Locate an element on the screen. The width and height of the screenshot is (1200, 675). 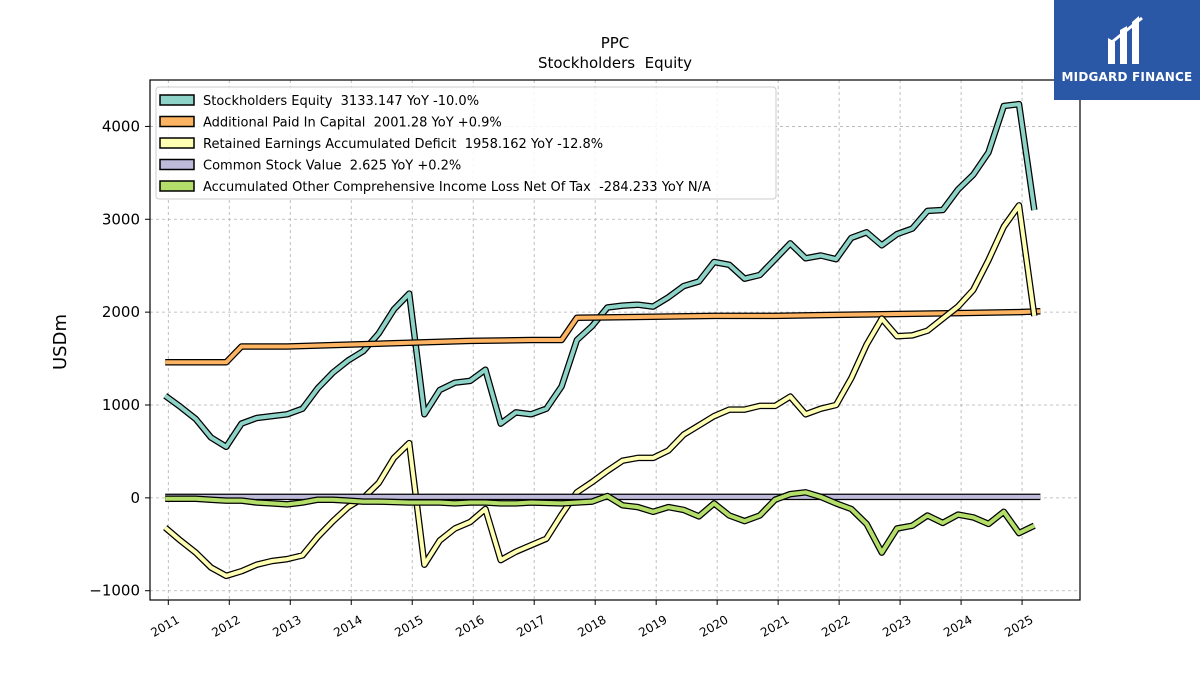
x-tick-label: 2017 is located at coordinates (530, 625).